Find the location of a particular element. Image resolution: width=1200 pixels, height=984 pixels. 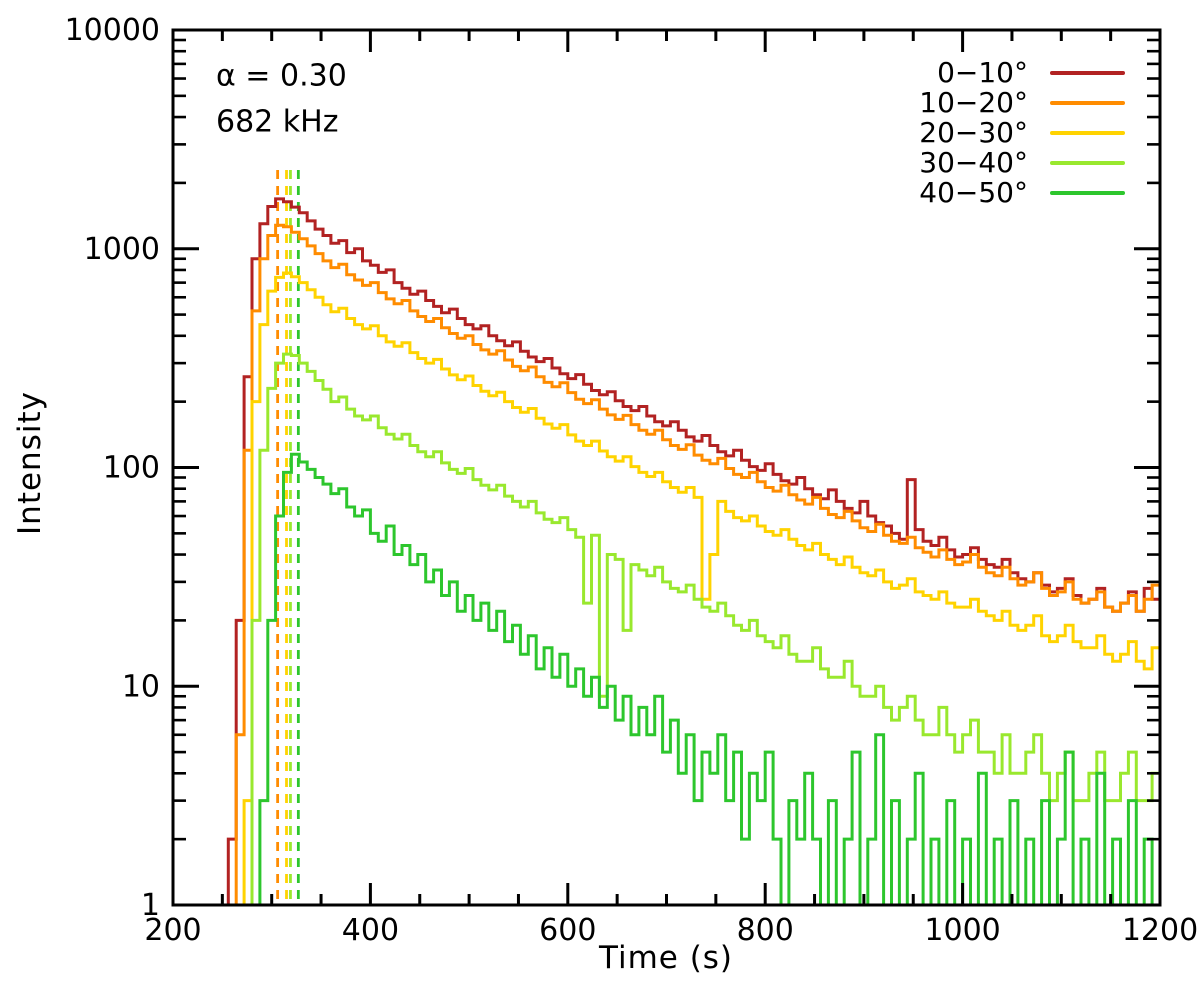

x-tick-label: 1000 is located at coordinates (962, 930).